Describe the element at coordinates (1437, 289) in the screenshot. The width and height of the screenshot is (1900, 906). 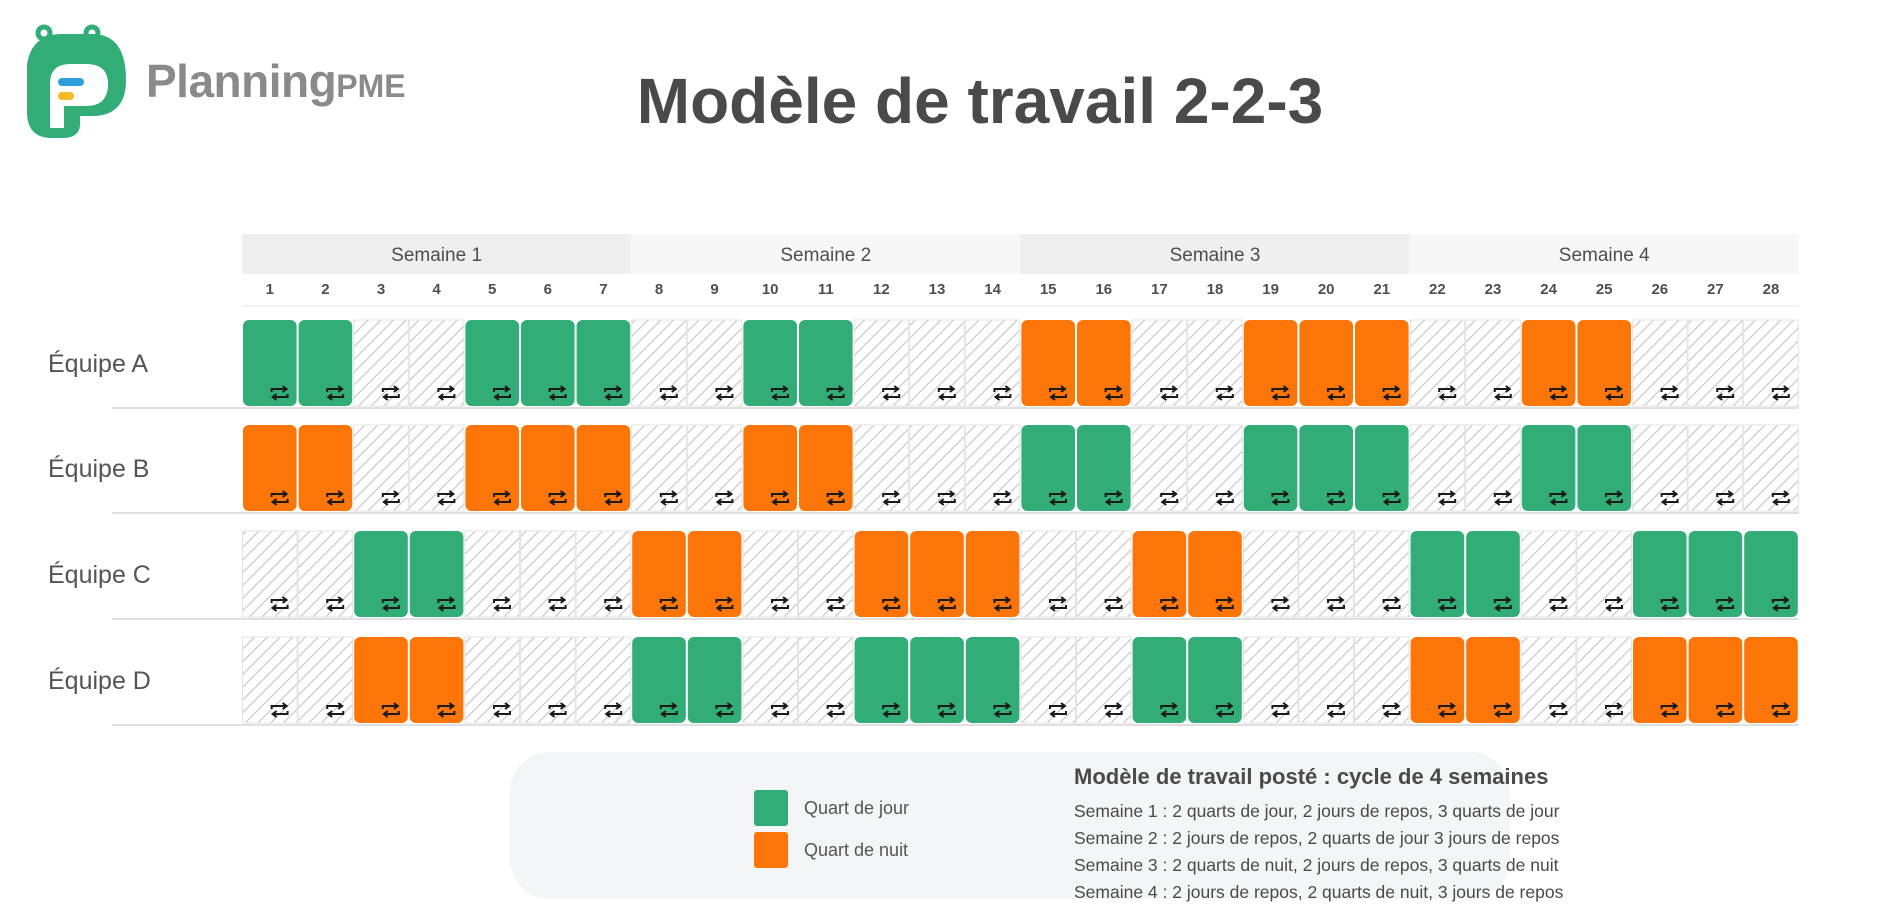
I see `day-number: 22` at that location.